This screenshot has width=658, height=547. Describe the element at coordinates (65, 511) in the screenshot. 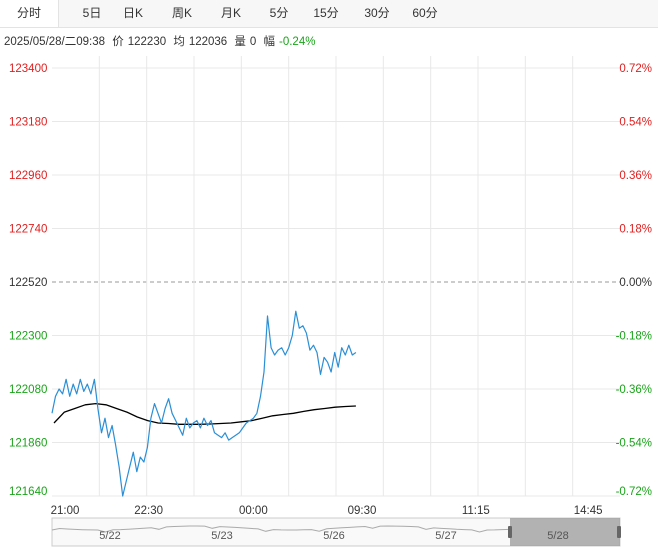

I see `x-tick-label: 21:00` at that location.